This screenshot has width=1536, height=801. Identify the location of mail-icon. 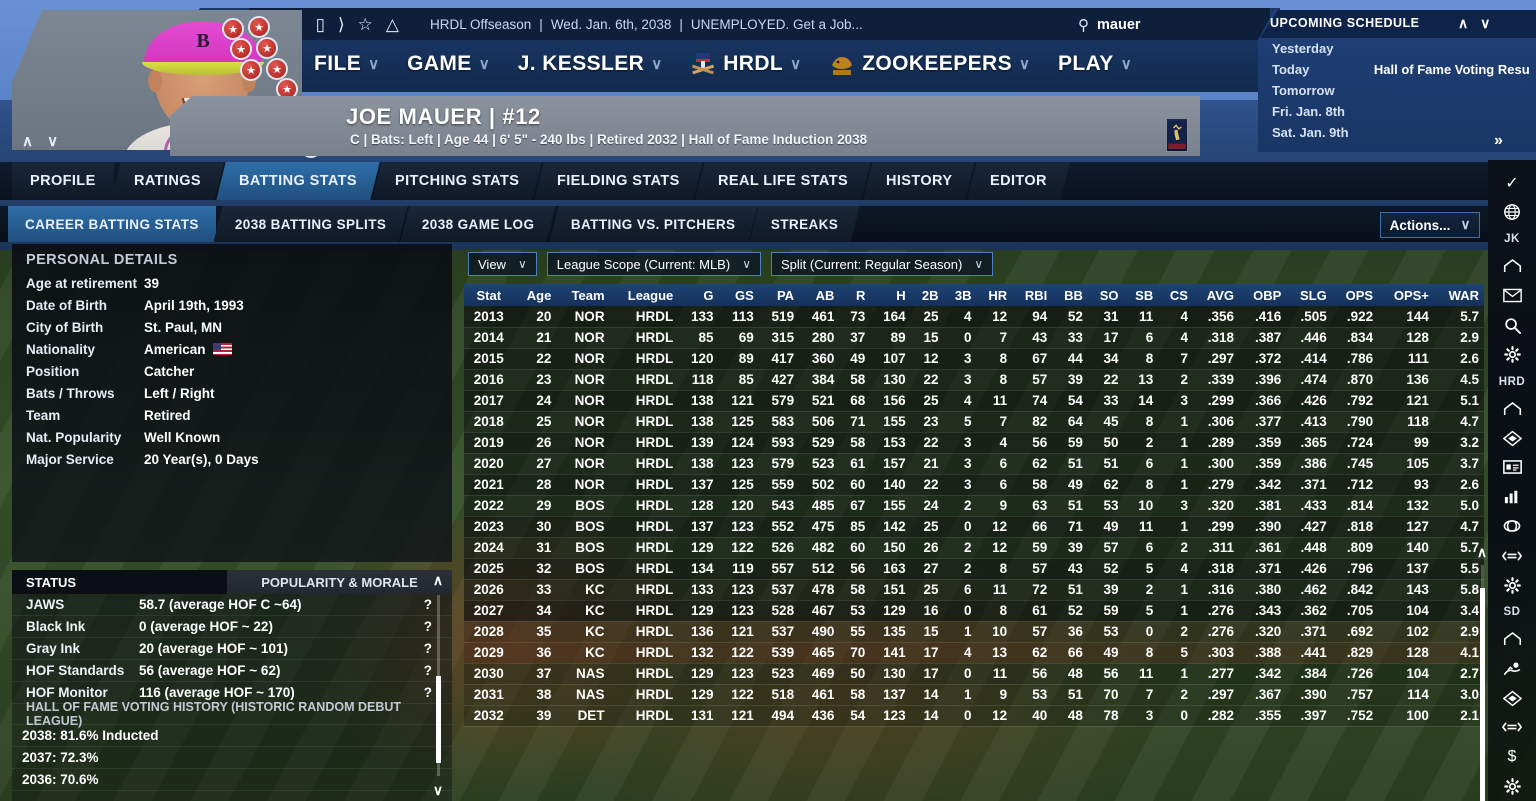
(1512, 295).